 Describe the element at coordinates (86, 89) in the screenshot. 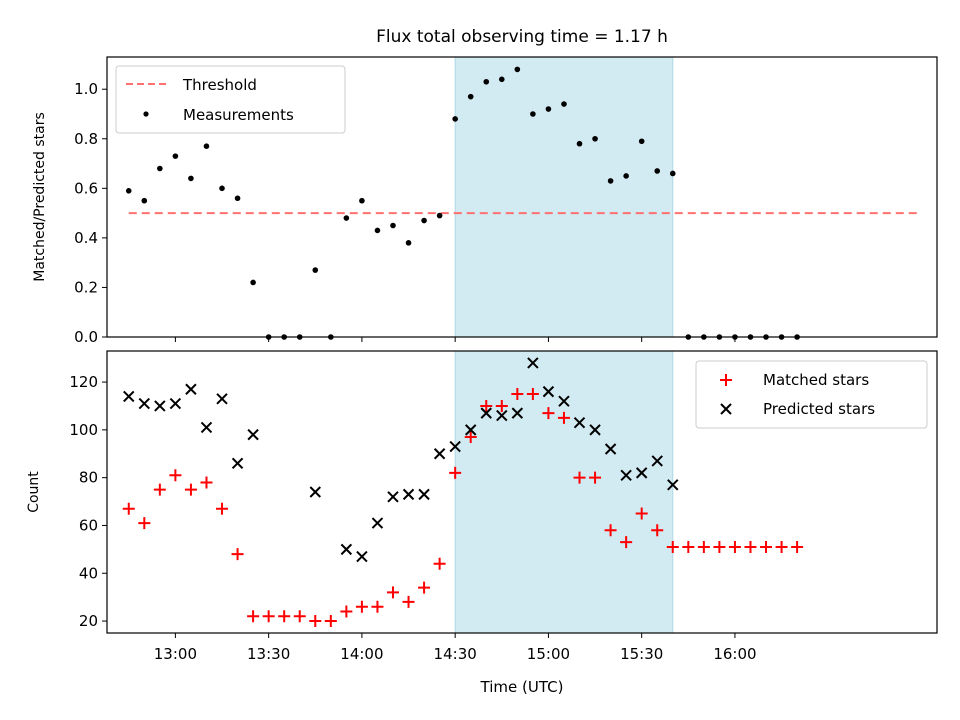

I see `y-tick-label: 1.0` at that location.